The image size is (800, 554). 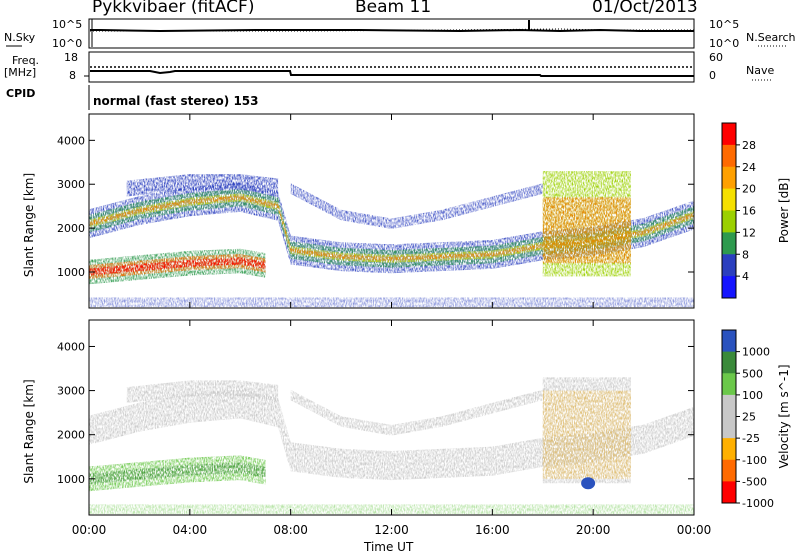 I want to click on x-tick-label: 04:00, so click(x=190, y=530).